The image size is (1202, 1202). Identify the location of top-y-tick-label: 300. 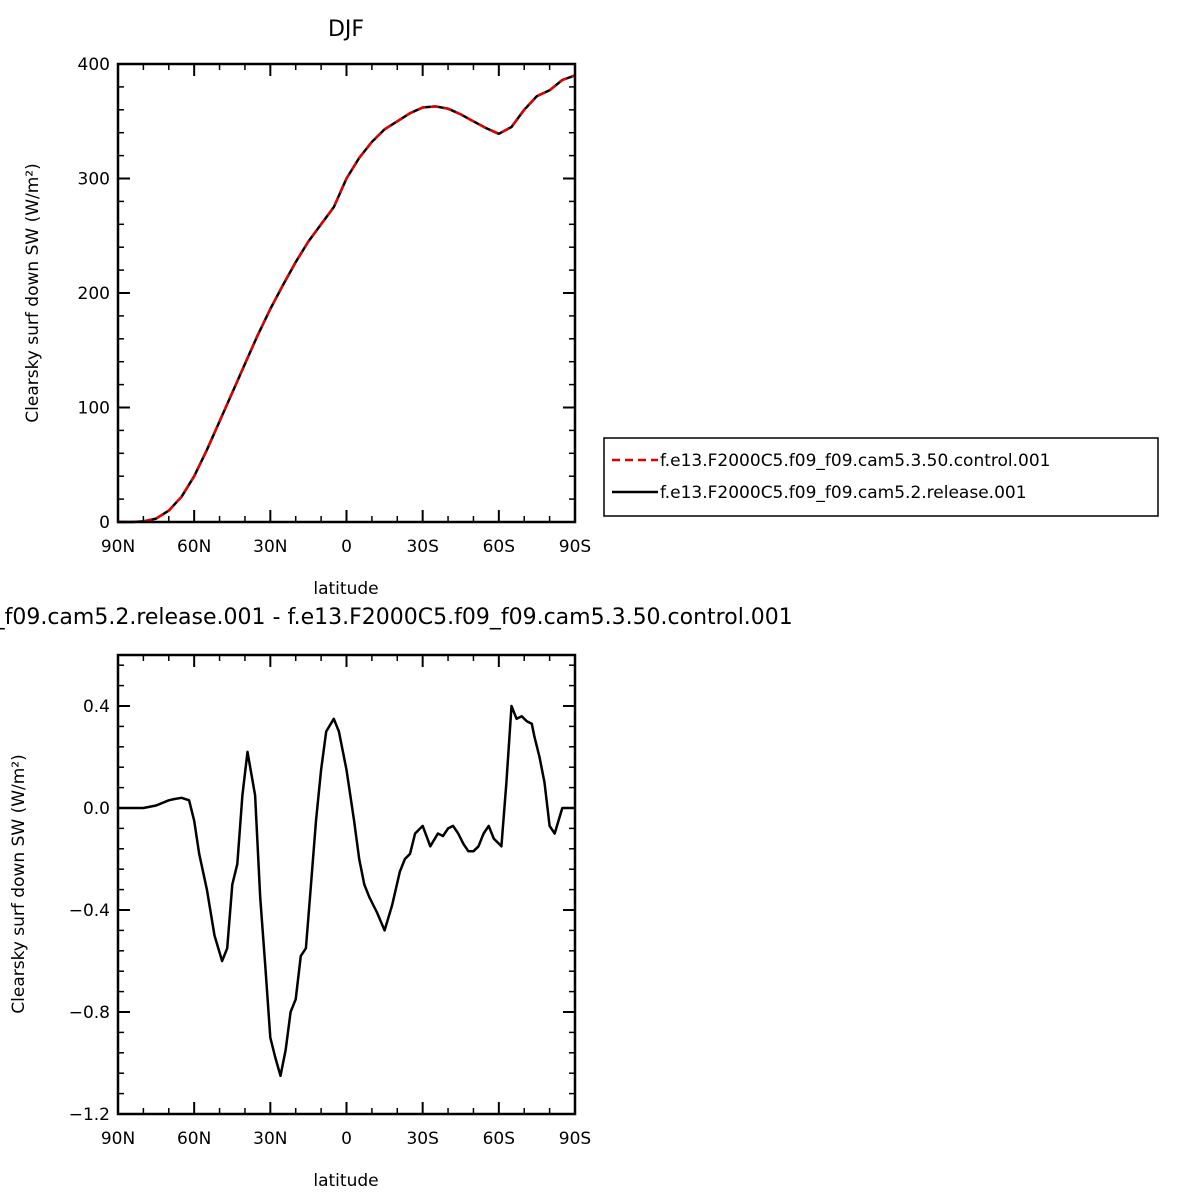
(94, 180).